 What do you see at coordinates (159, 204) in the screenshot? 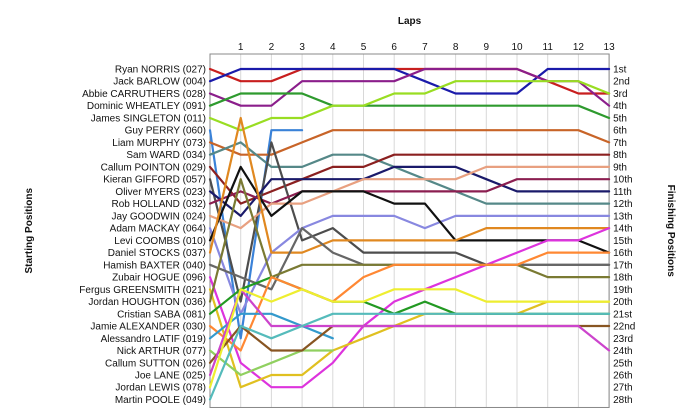
I see `start-position-label: Rob HOLLAND (032)` at bounding box center [159, 204].